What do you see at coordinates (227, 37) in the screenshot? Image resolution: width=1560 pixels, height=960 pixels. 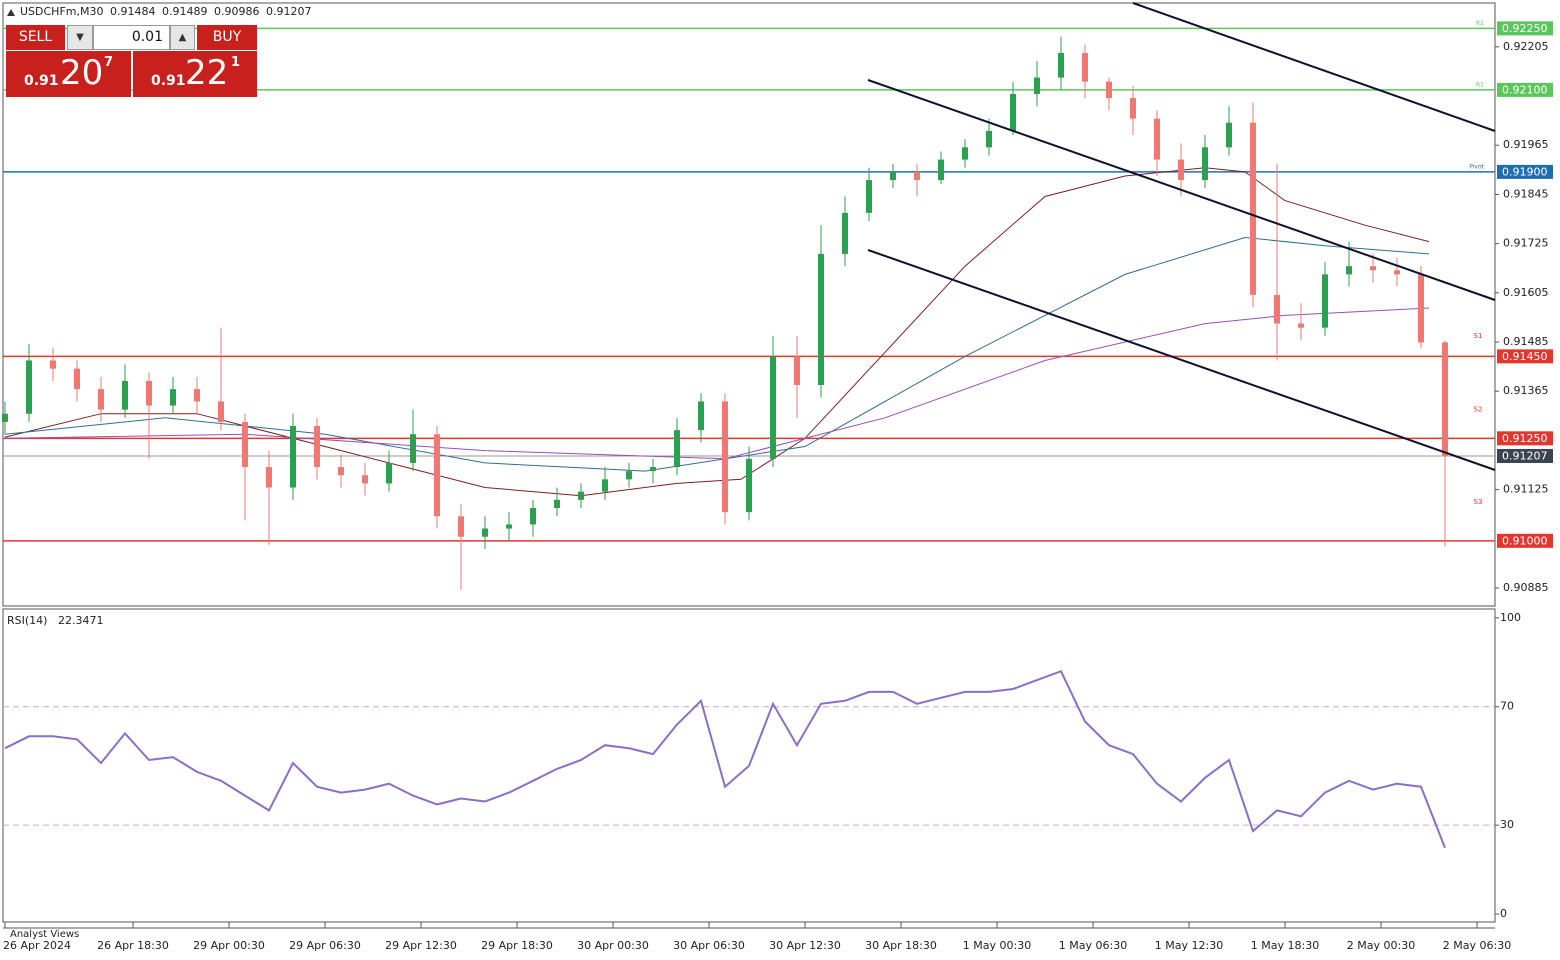 I see `buy-button: BUY` at bounding box center [227, 37].